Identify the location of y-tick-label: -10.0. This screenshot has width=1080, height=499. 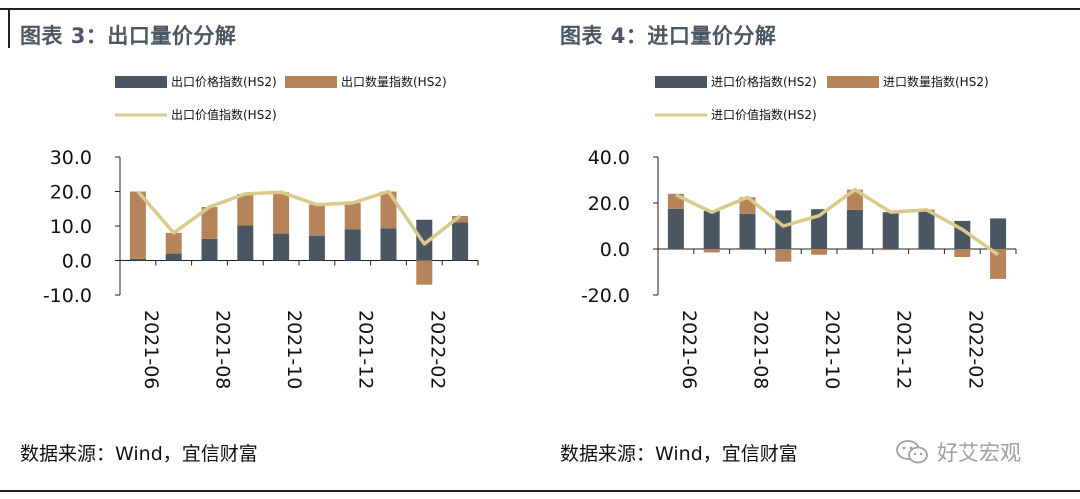
(67, 296).